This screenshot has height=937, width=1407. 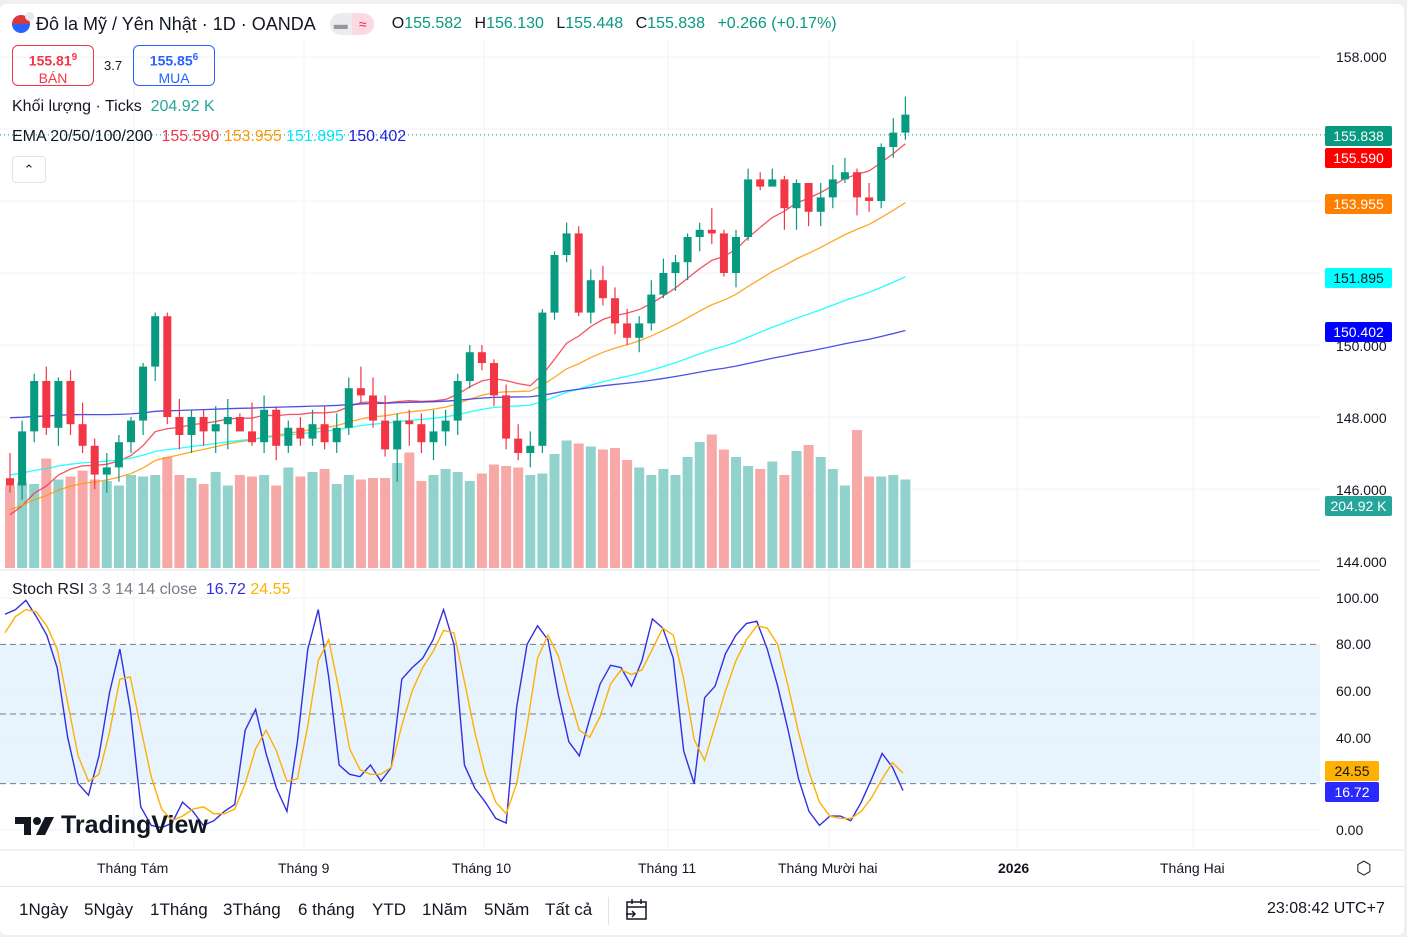 What do you see at coordinates (569, 909) in the screenshot?
I see `range-all-button: Tất cả` at bounding box center [569, 909].